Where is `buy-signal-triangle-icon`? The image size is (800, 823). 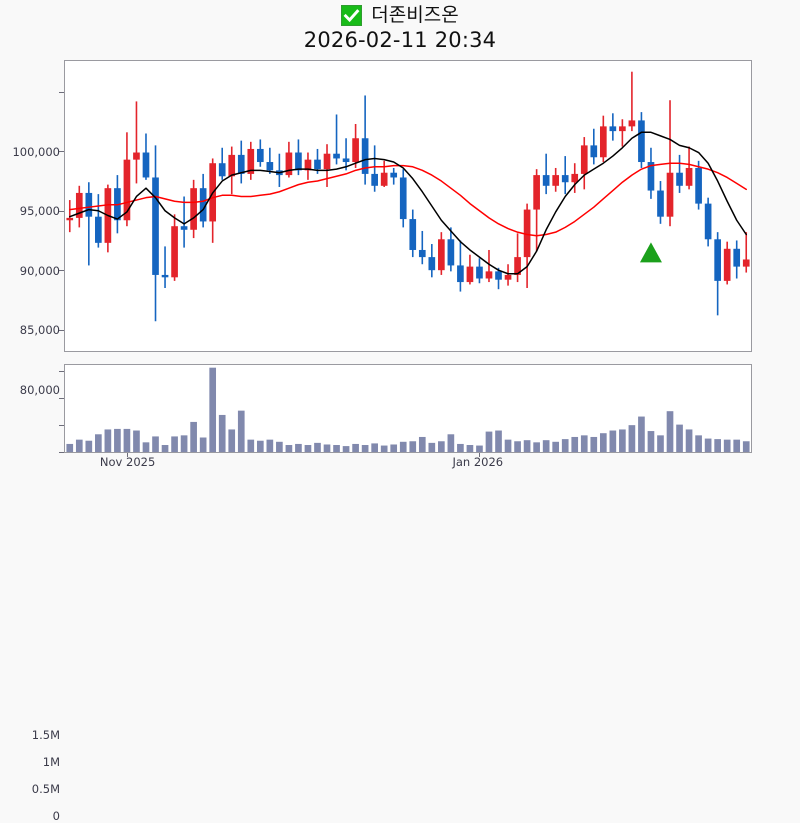 buy-signal-triangle-icon is located at coordinates (650, 252).